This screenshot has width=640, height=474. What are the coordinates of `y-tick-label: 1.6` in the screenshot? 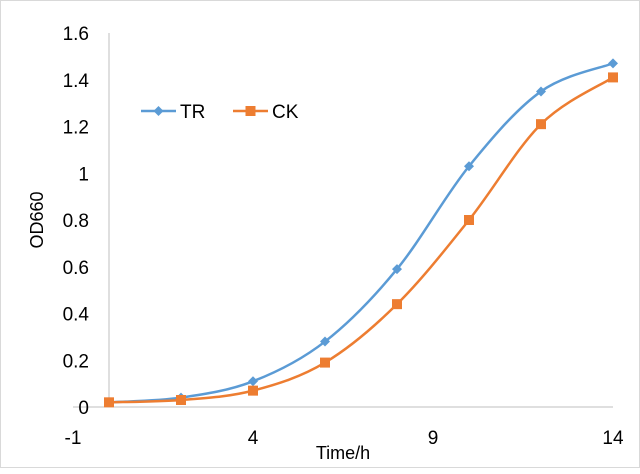 It's located at (76, 34).